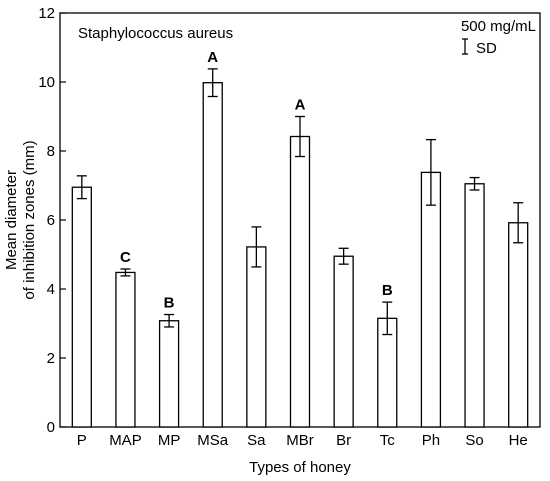 The image size is (550, 481). I want to click on y-tick-label: 12, so click(46, 13).